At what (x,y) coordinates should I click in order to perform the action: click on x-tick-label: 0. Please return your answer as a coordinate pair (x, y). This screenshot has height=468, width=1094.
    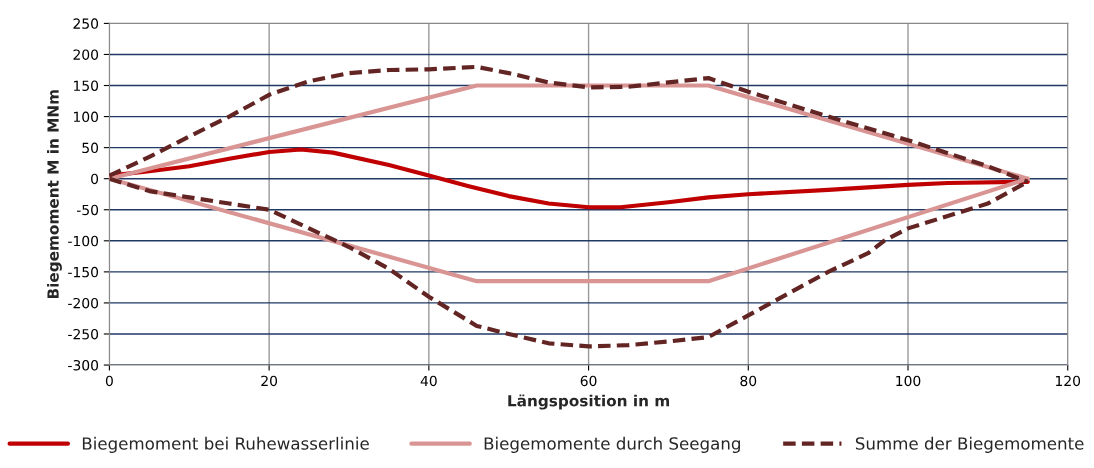
    Looking at the image, I should click on (109, 381).